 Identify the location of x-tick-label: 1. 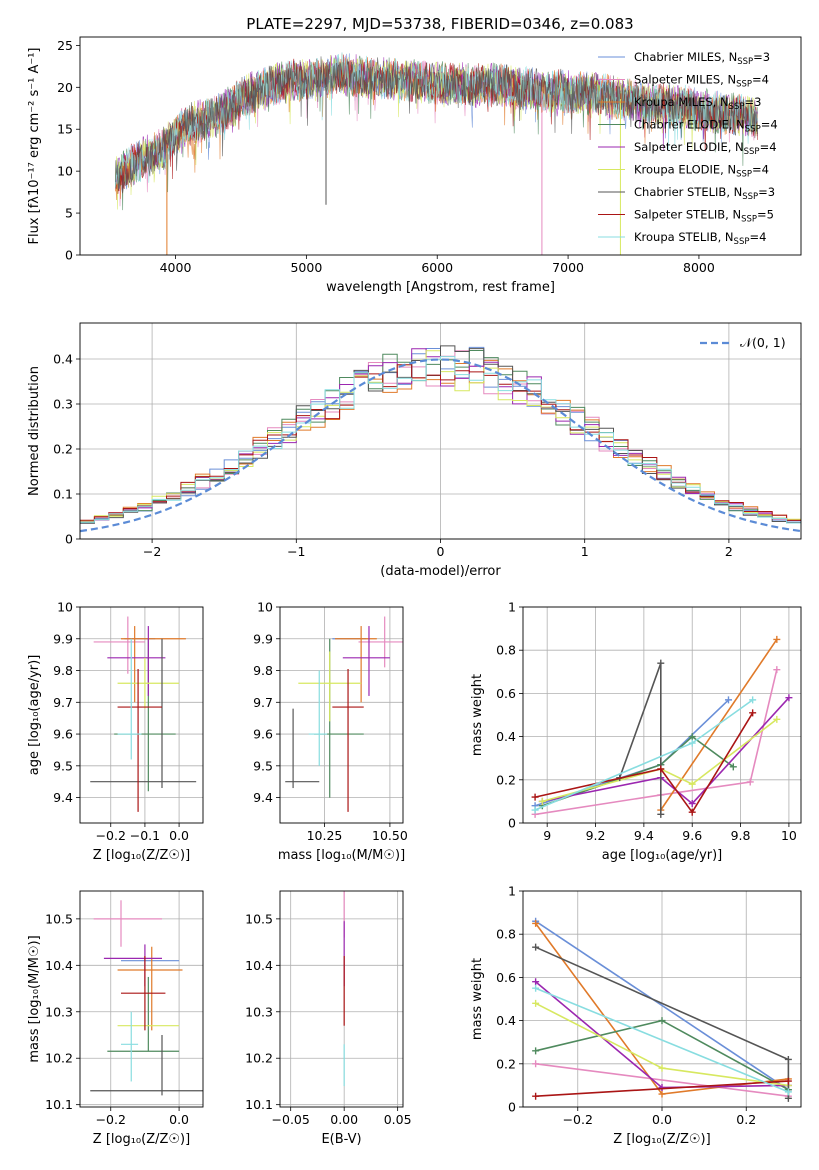
(585, 551).